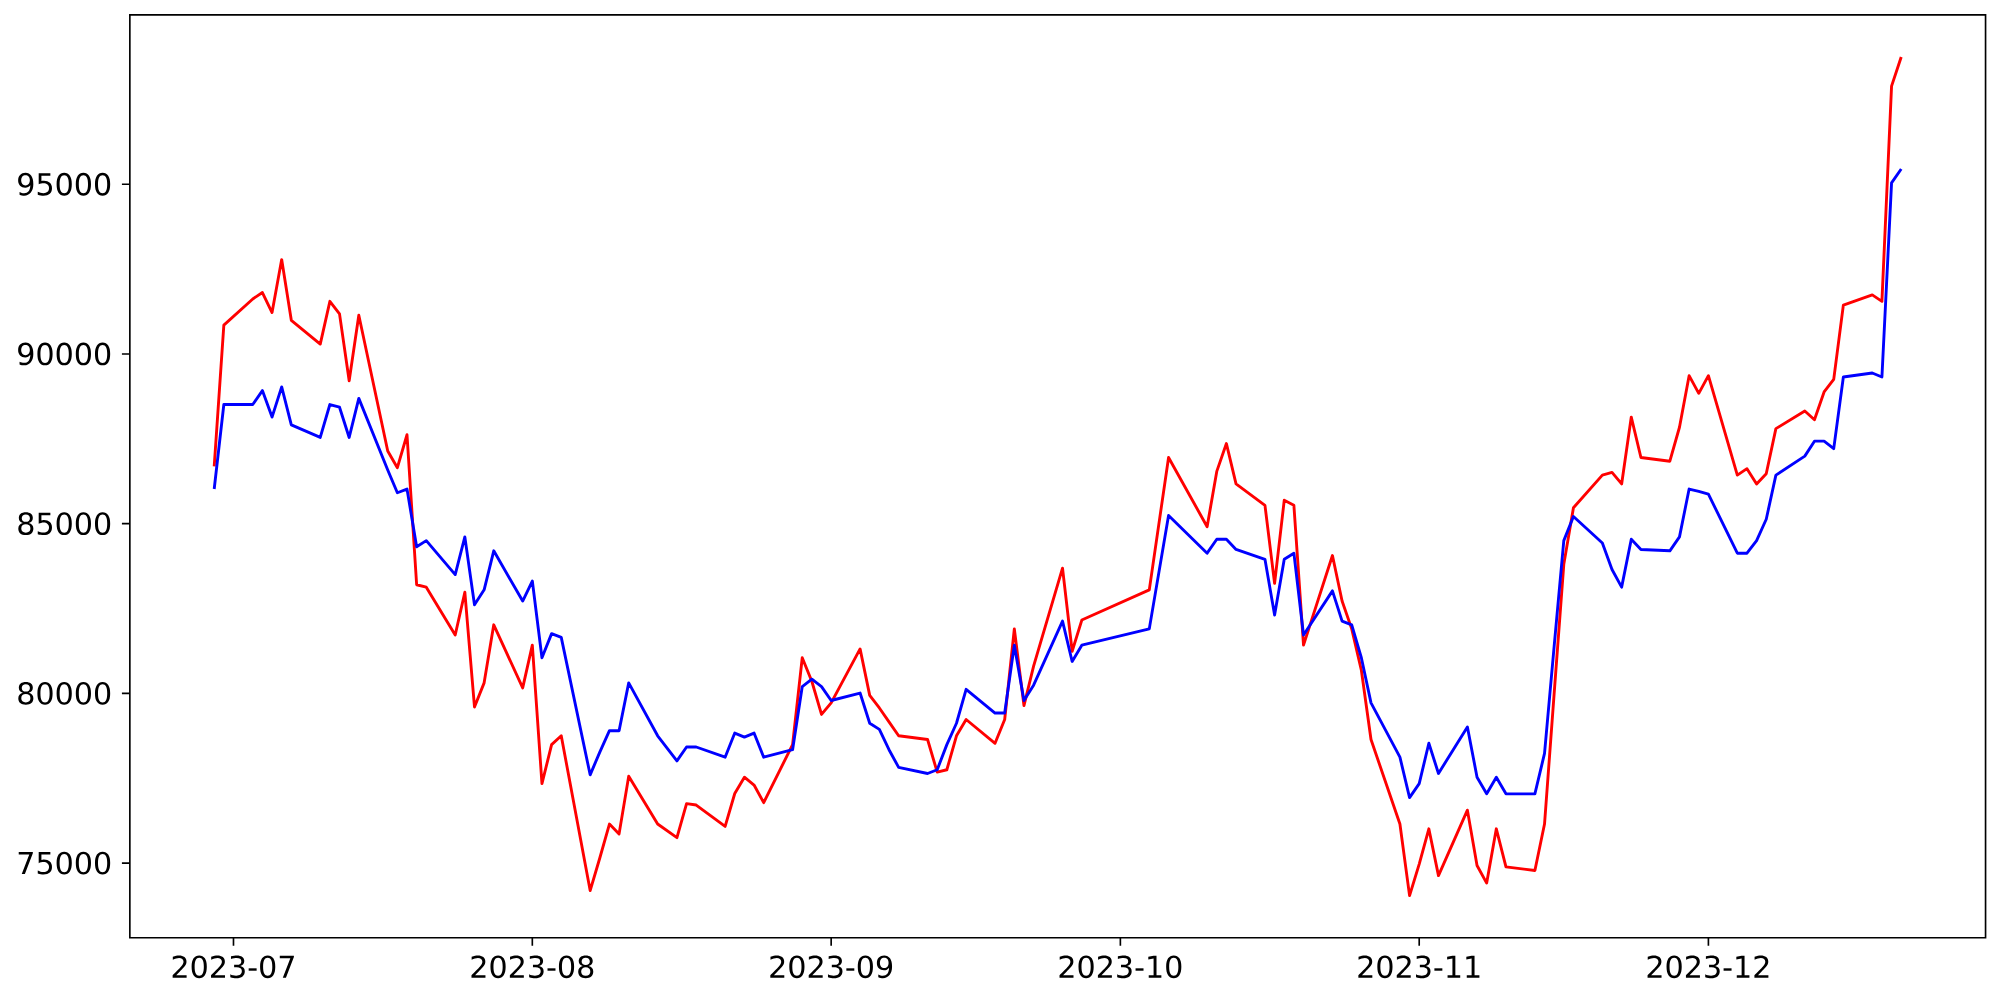 This screenshot has height=991, width=2000. Describe the element at coordinates (1120, 967) in the screenshot. I see `x-tick-label: 2023-10` at that location.